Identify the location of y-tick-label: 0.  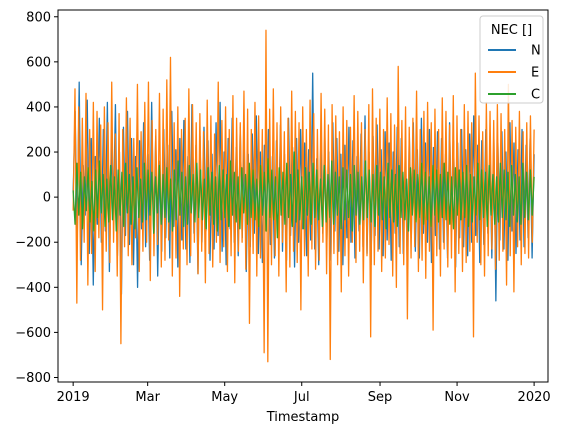
(47, 198).